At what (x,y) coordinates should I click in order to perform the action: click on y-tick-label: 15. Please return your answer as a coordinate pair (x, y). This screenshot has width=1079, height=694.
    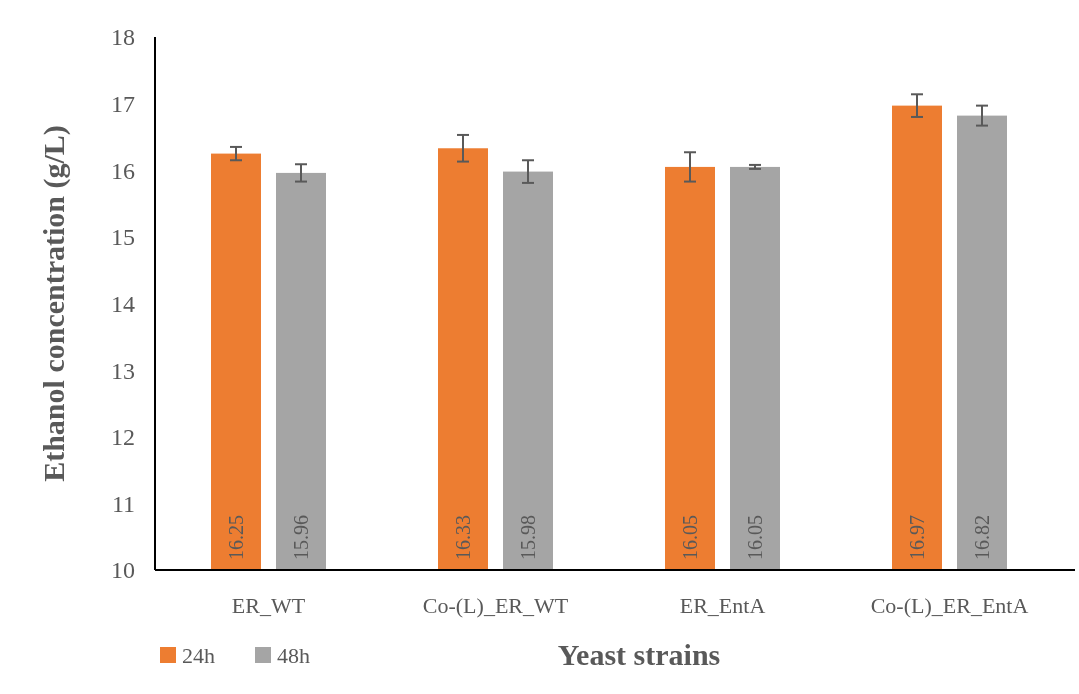
    Looking at the image, I should click on (123, 237).